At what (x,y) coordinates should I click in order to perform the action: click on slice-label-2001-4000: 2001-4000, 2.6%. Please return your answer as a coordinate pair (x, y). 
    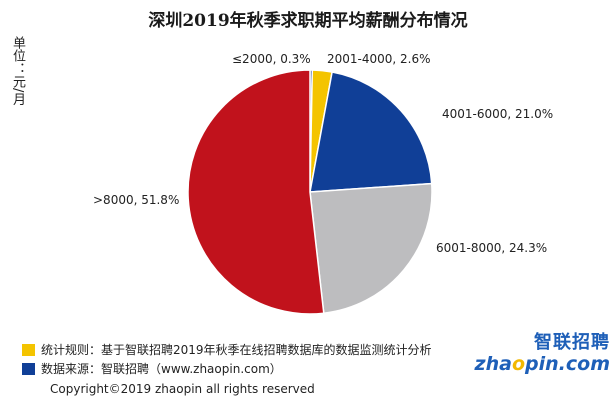
    Looking at the image, I should click on (379, 59).